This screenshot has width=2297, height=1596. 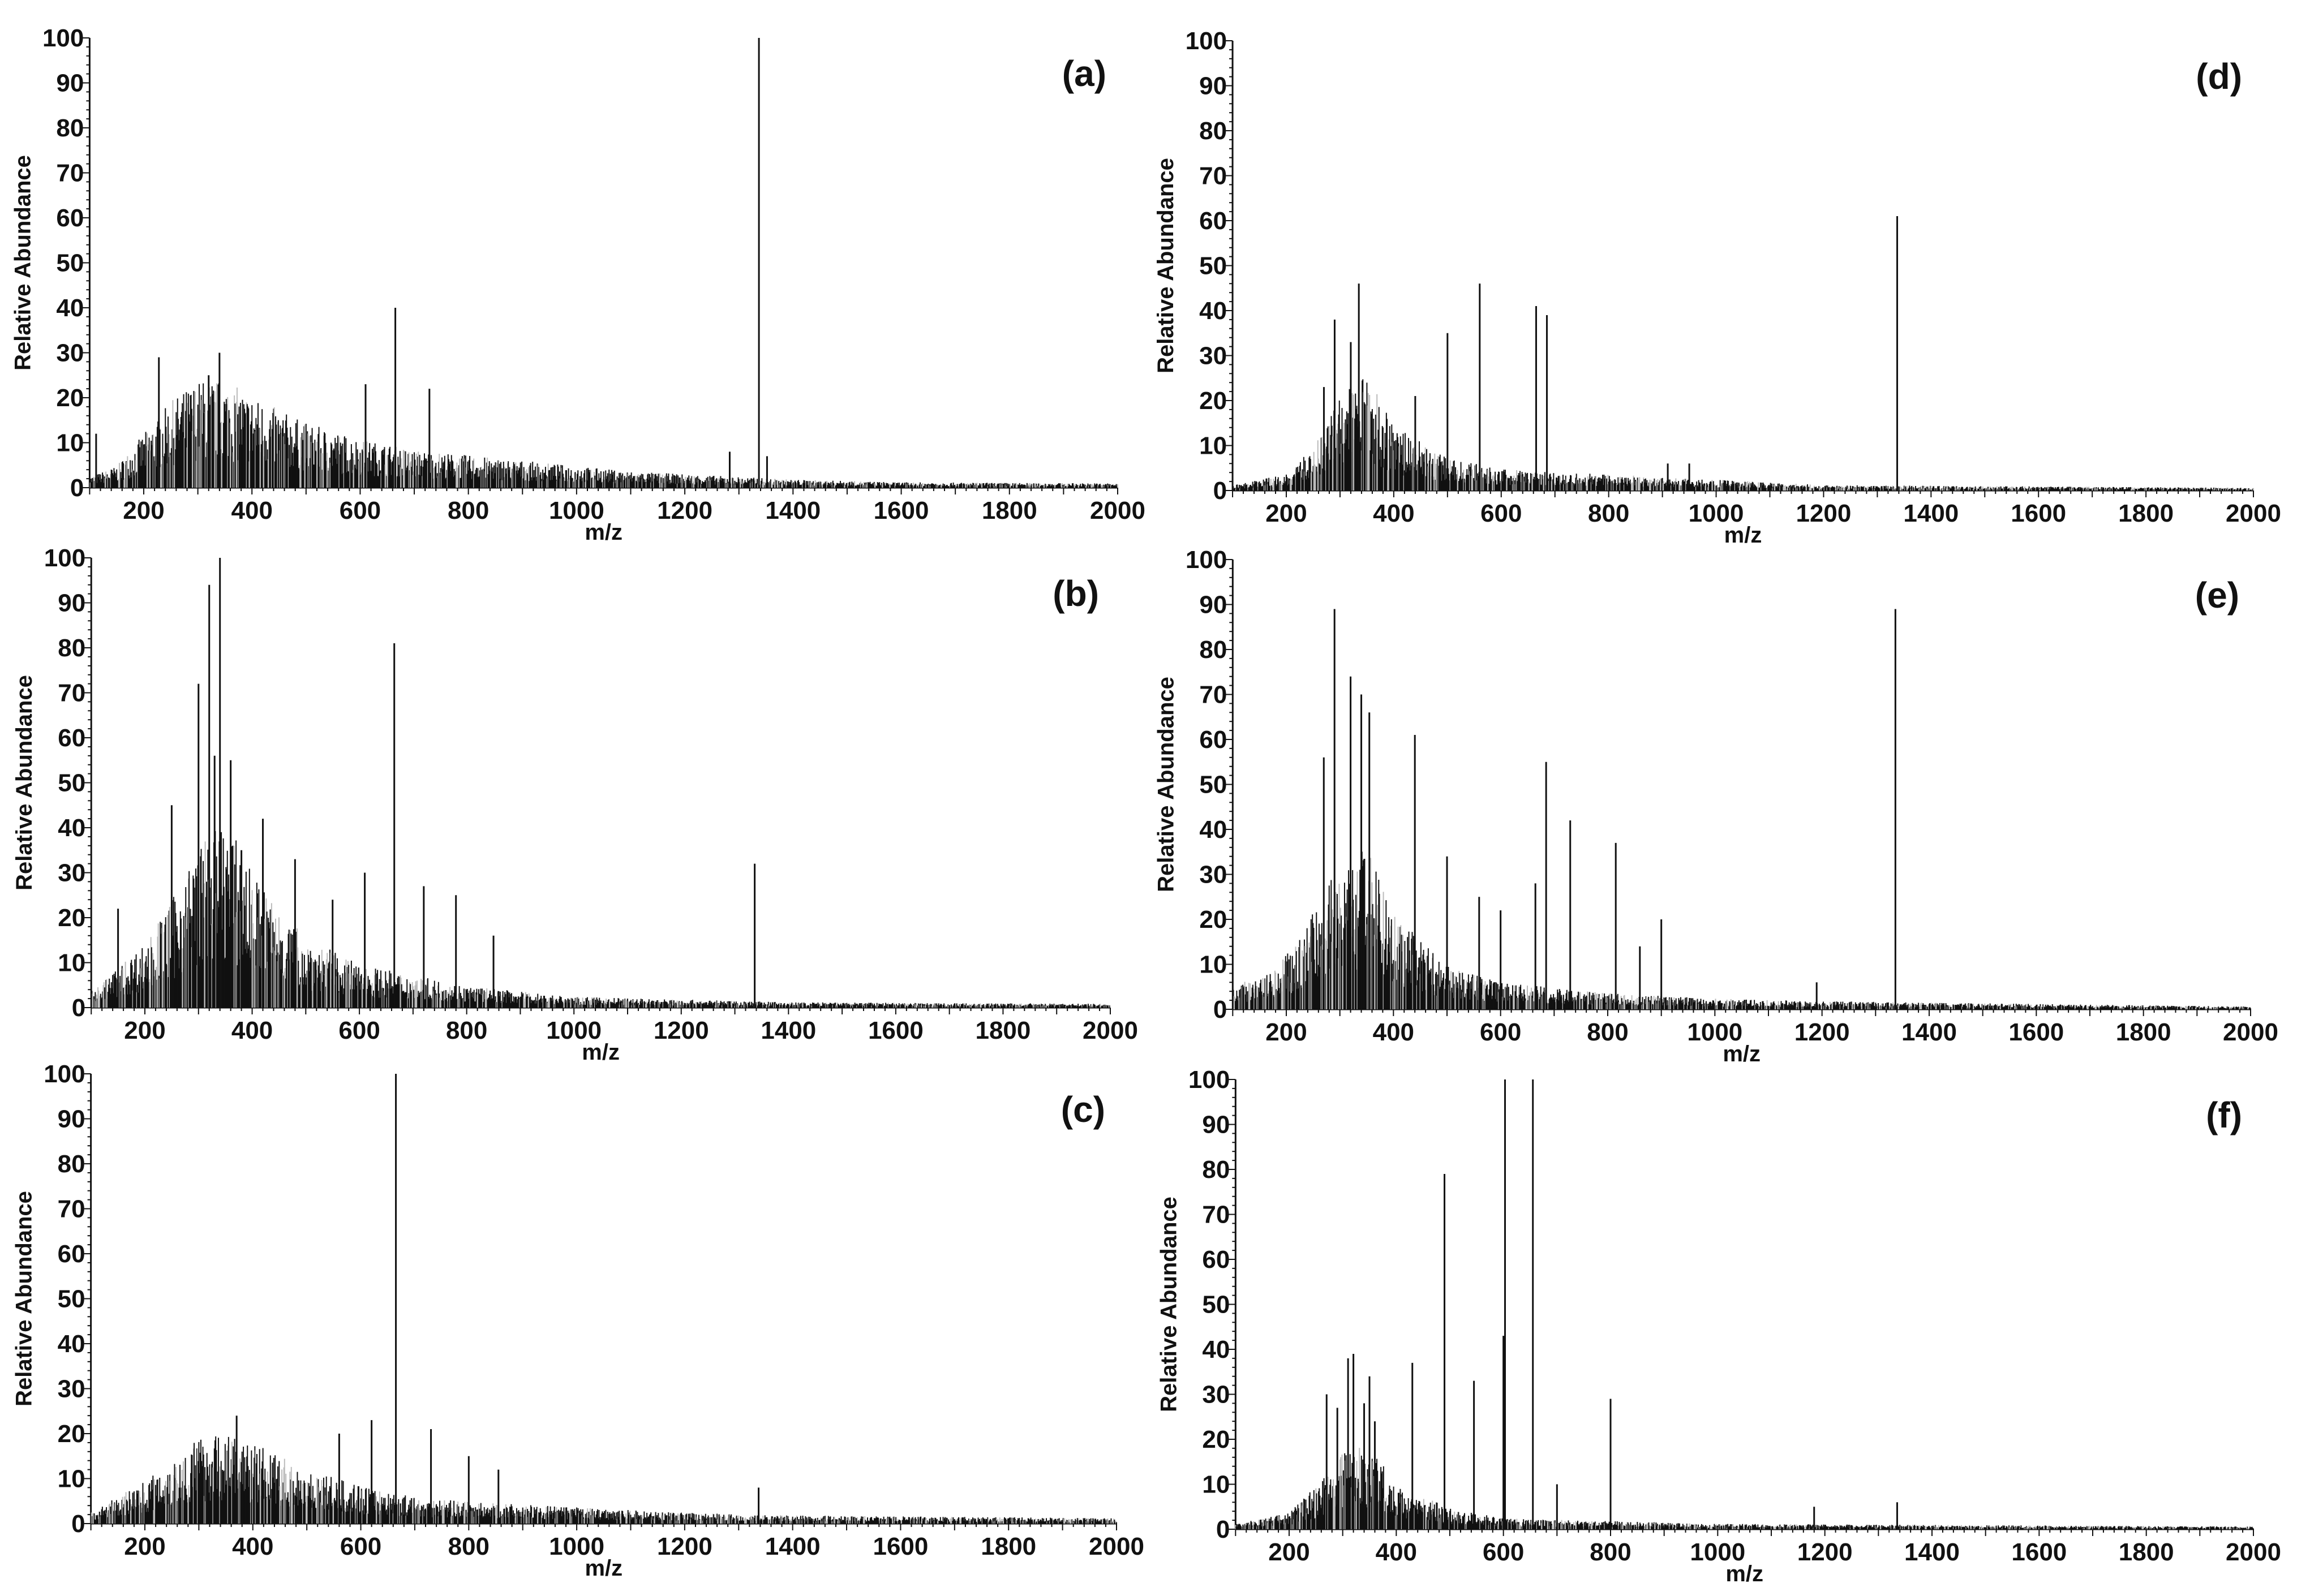 What do you see at coordinates (1084, 73) in the screenshot?
I see `panel-label: (a)` at bounding box center [1084, 73].